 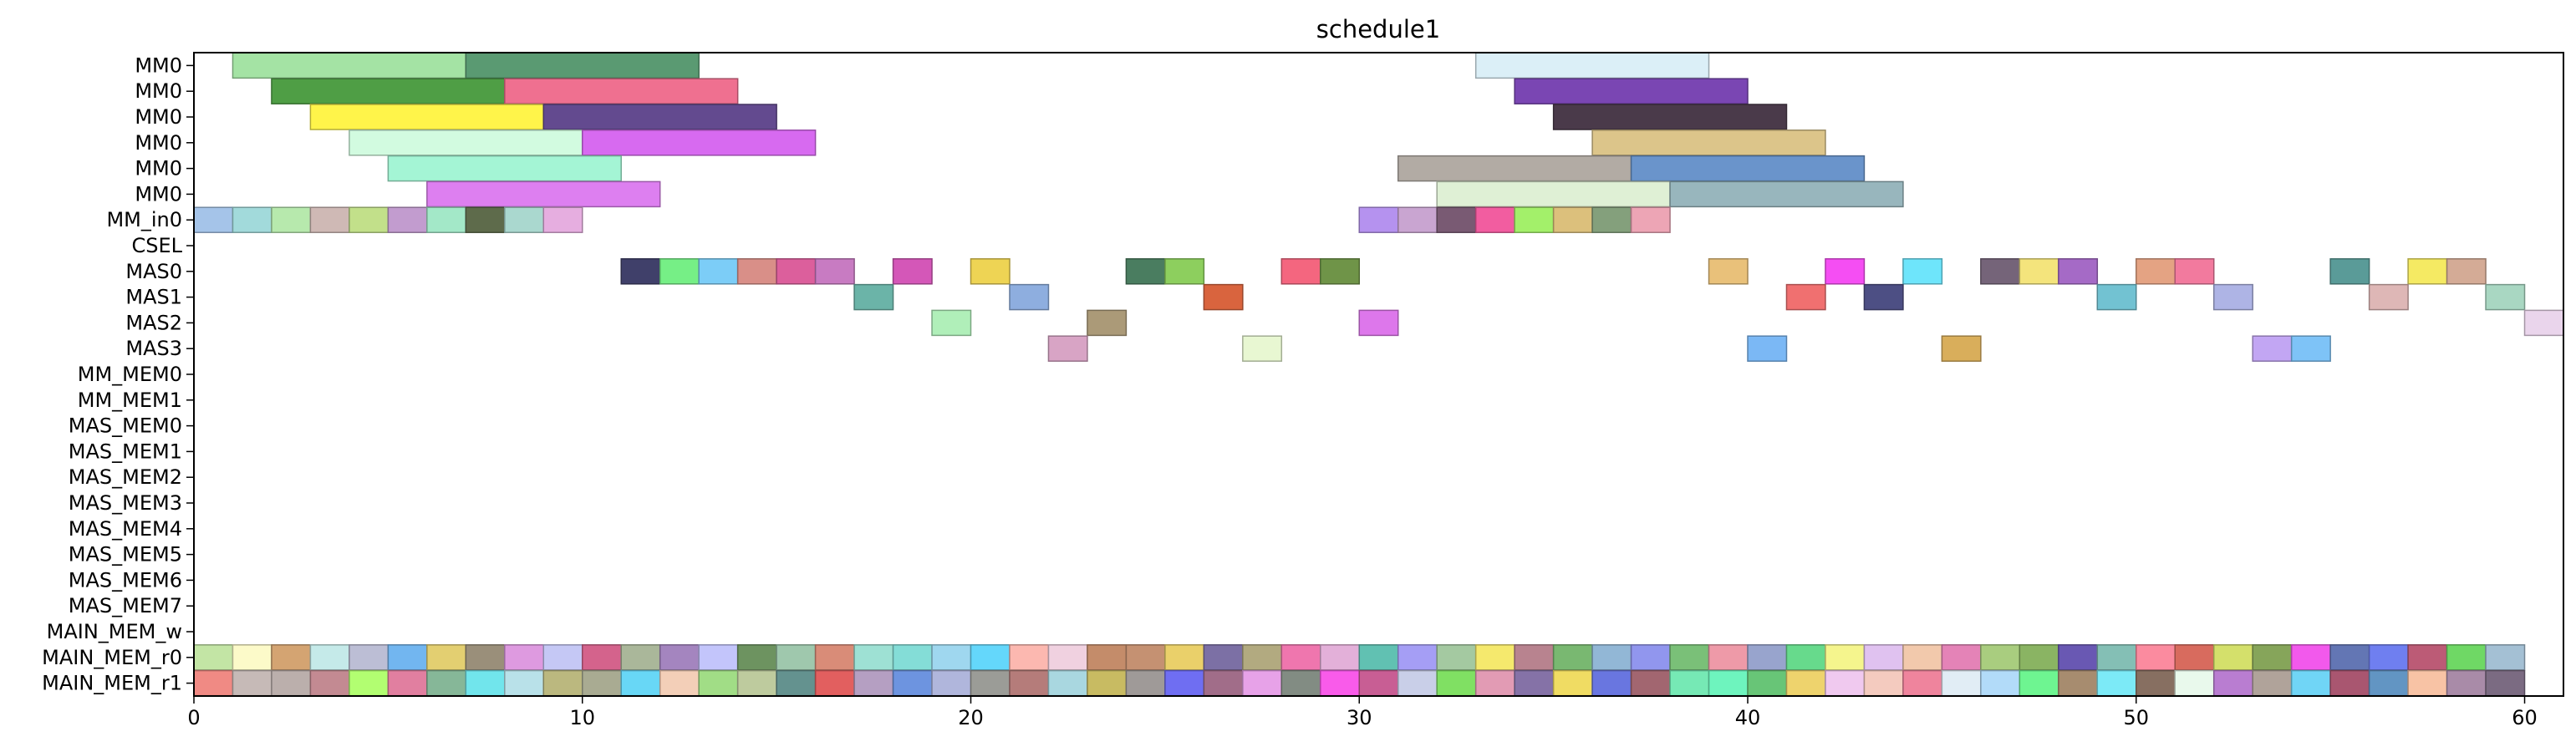 What do you see at coordinates (125, 555) in the screenshot?
I see `y-tick-label-19: MAS_MEM5` at bounding box center [125, 555].